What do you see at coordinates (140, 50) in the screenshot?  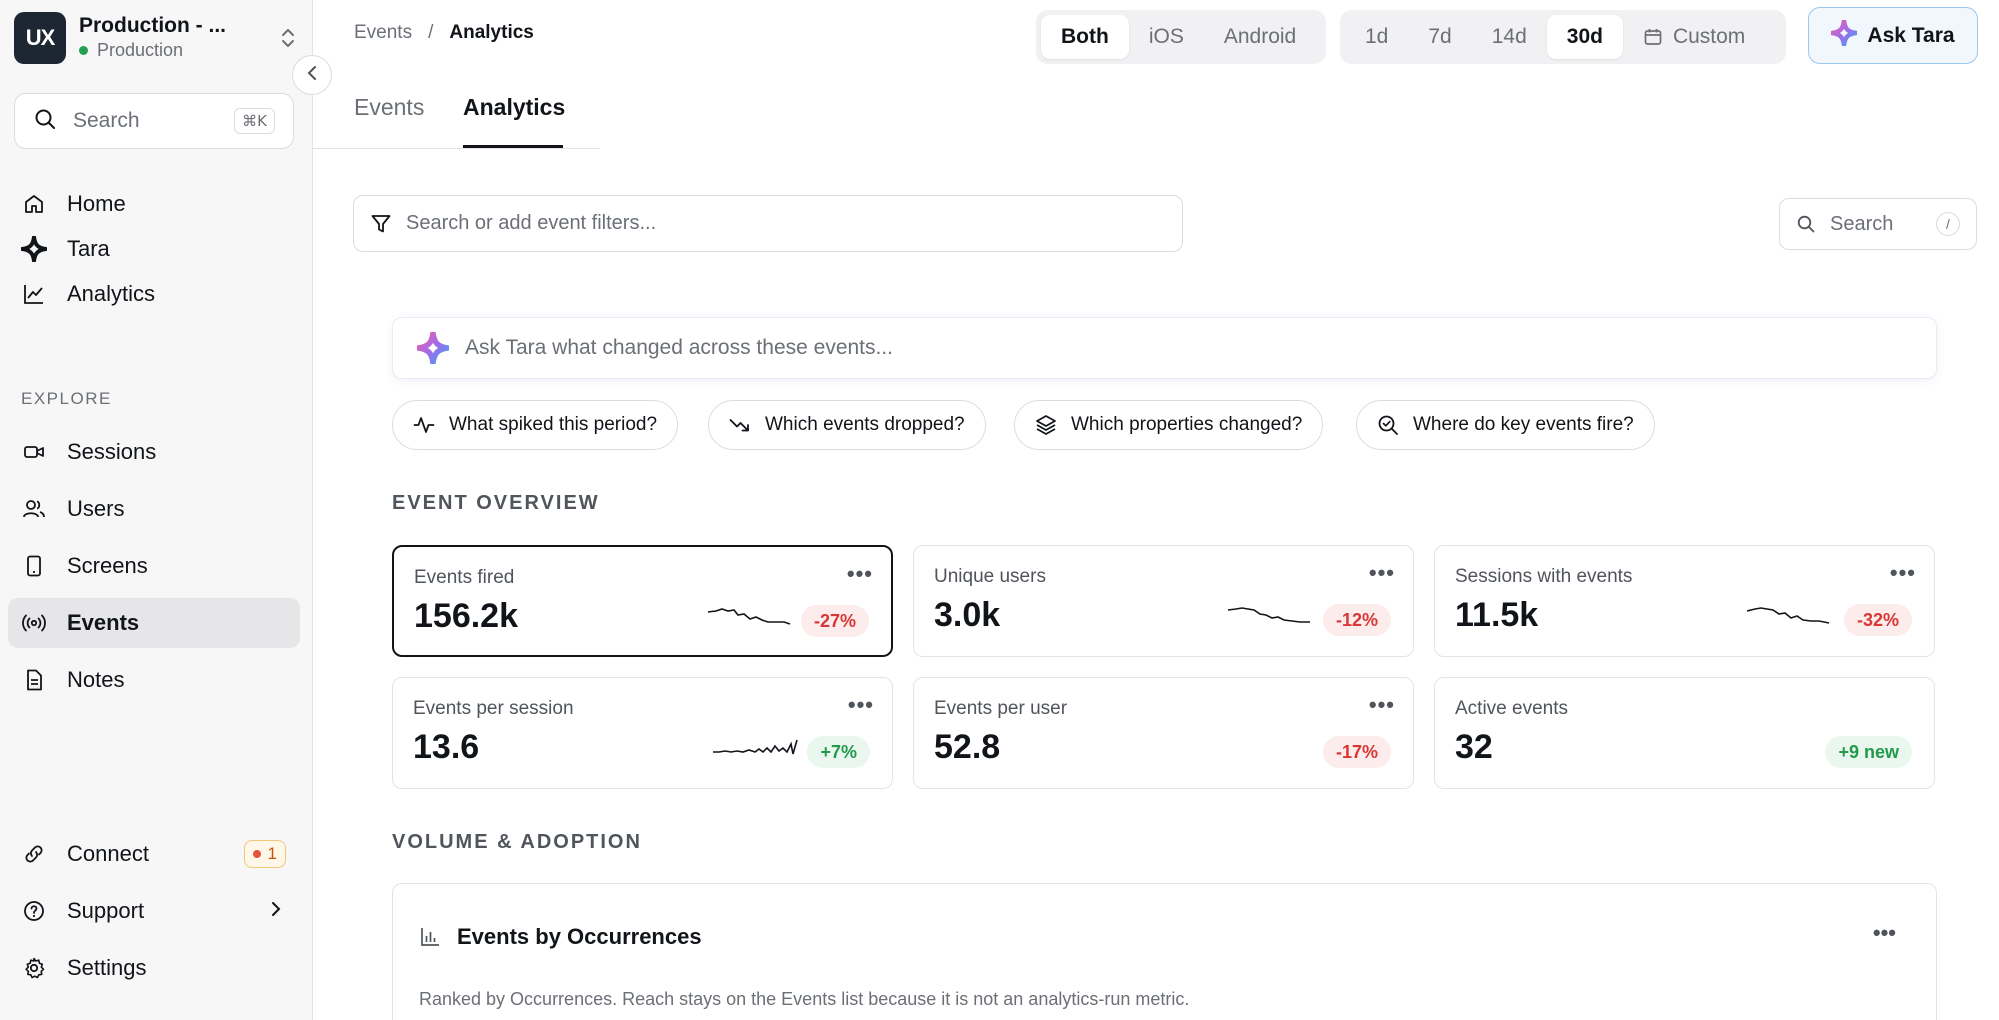 I see `workspace-env-label: Production` at bounding box center [140, 50].